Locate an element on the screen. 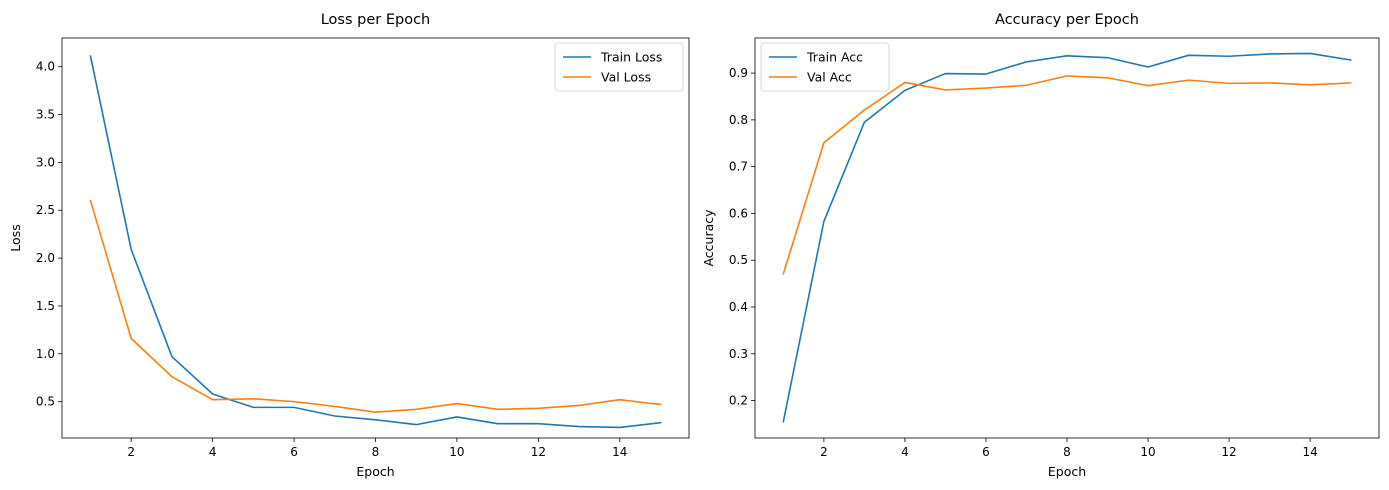 The height and width of the screenshot is (490, 1389). y-tick-label: 0.3 is located at coordinates (738, 354).